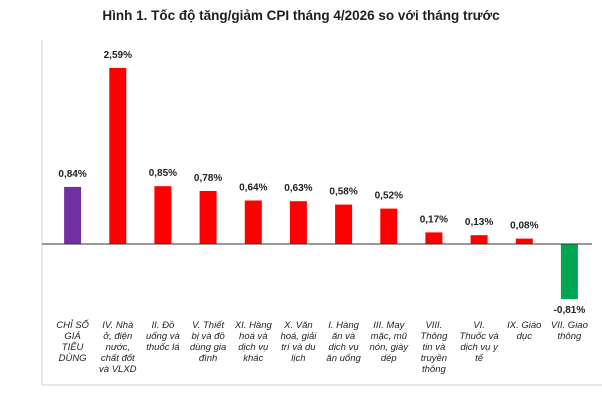 Image resolution: width=602 pixels, height=408 pixels. Describe the element at coordinates (72, 341) in the screenshot. I see `category-label-0: CHỈ SỐ GIÁ TIÊU DÙNG` at that location.